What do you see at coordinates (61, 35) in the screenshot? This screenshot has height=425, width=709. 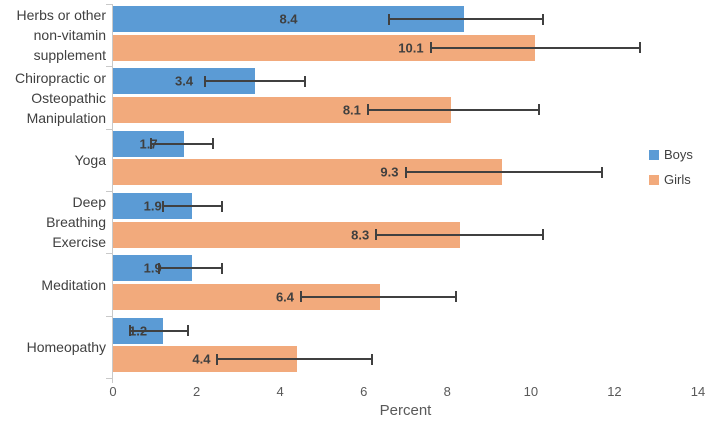 I see `category-label: Herbs or other non-vitamin supplement` at bounding box center [61, 35].